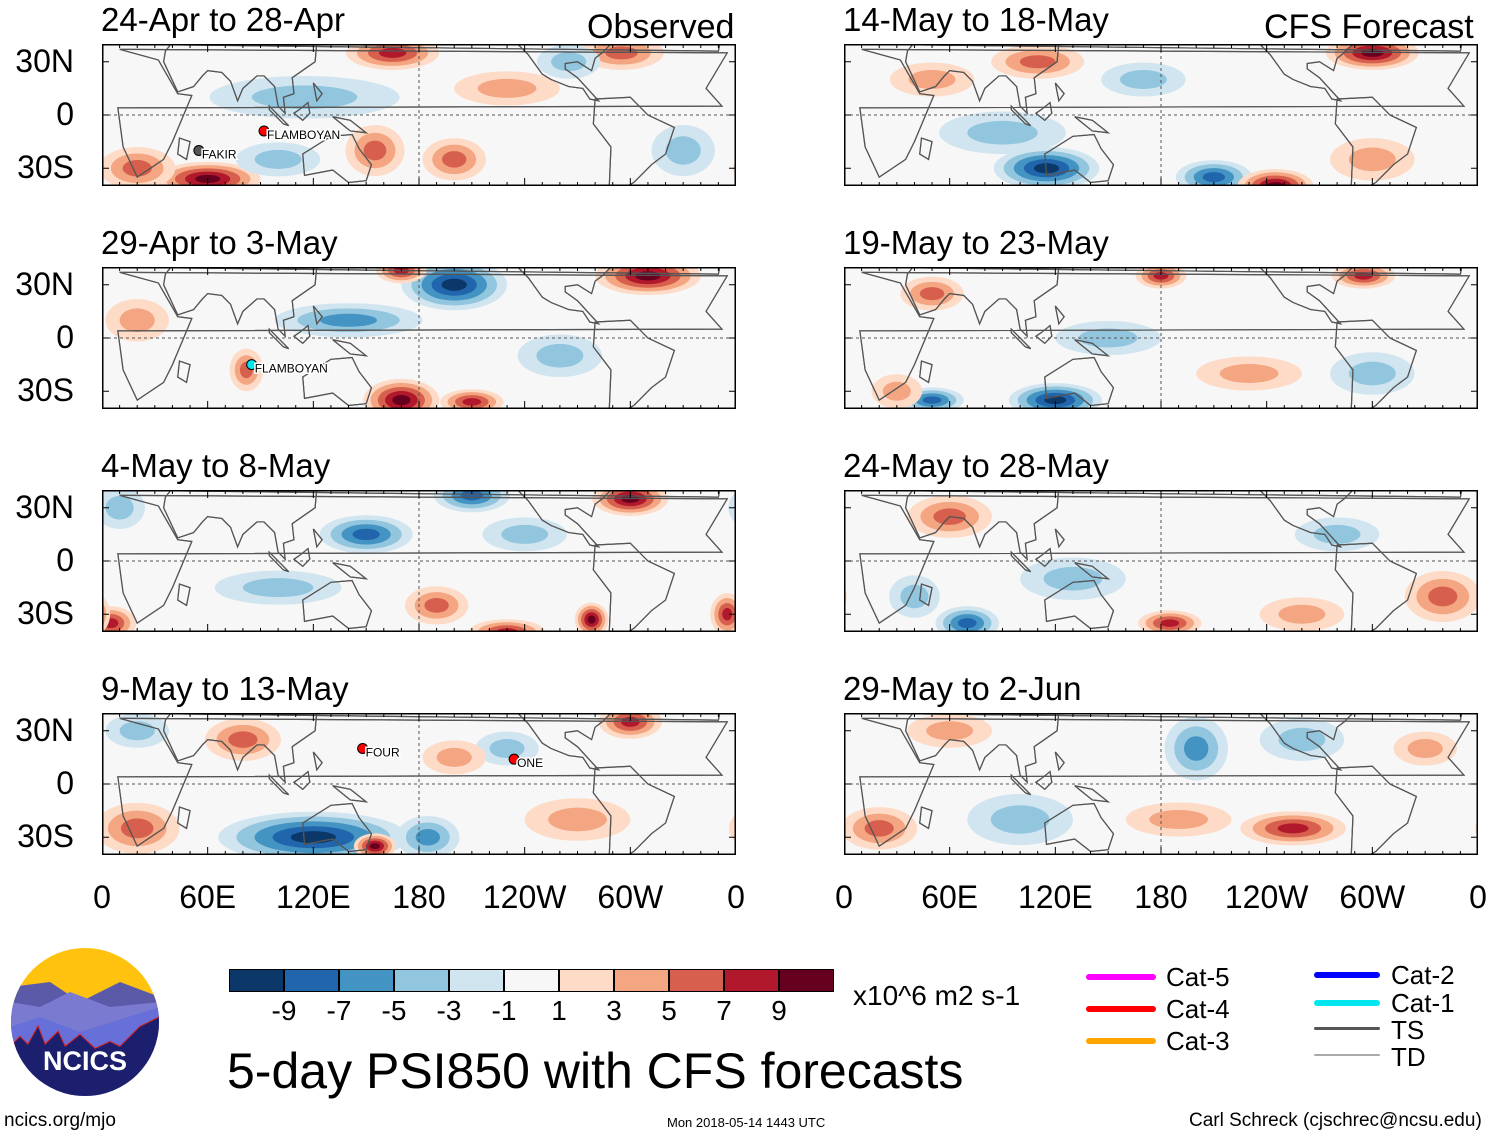 This screenshot has width=1510, height=1137. Describe the element at coordinates (724, 1010) in the screenshot. I see `colorbar-label: 7` at that location.